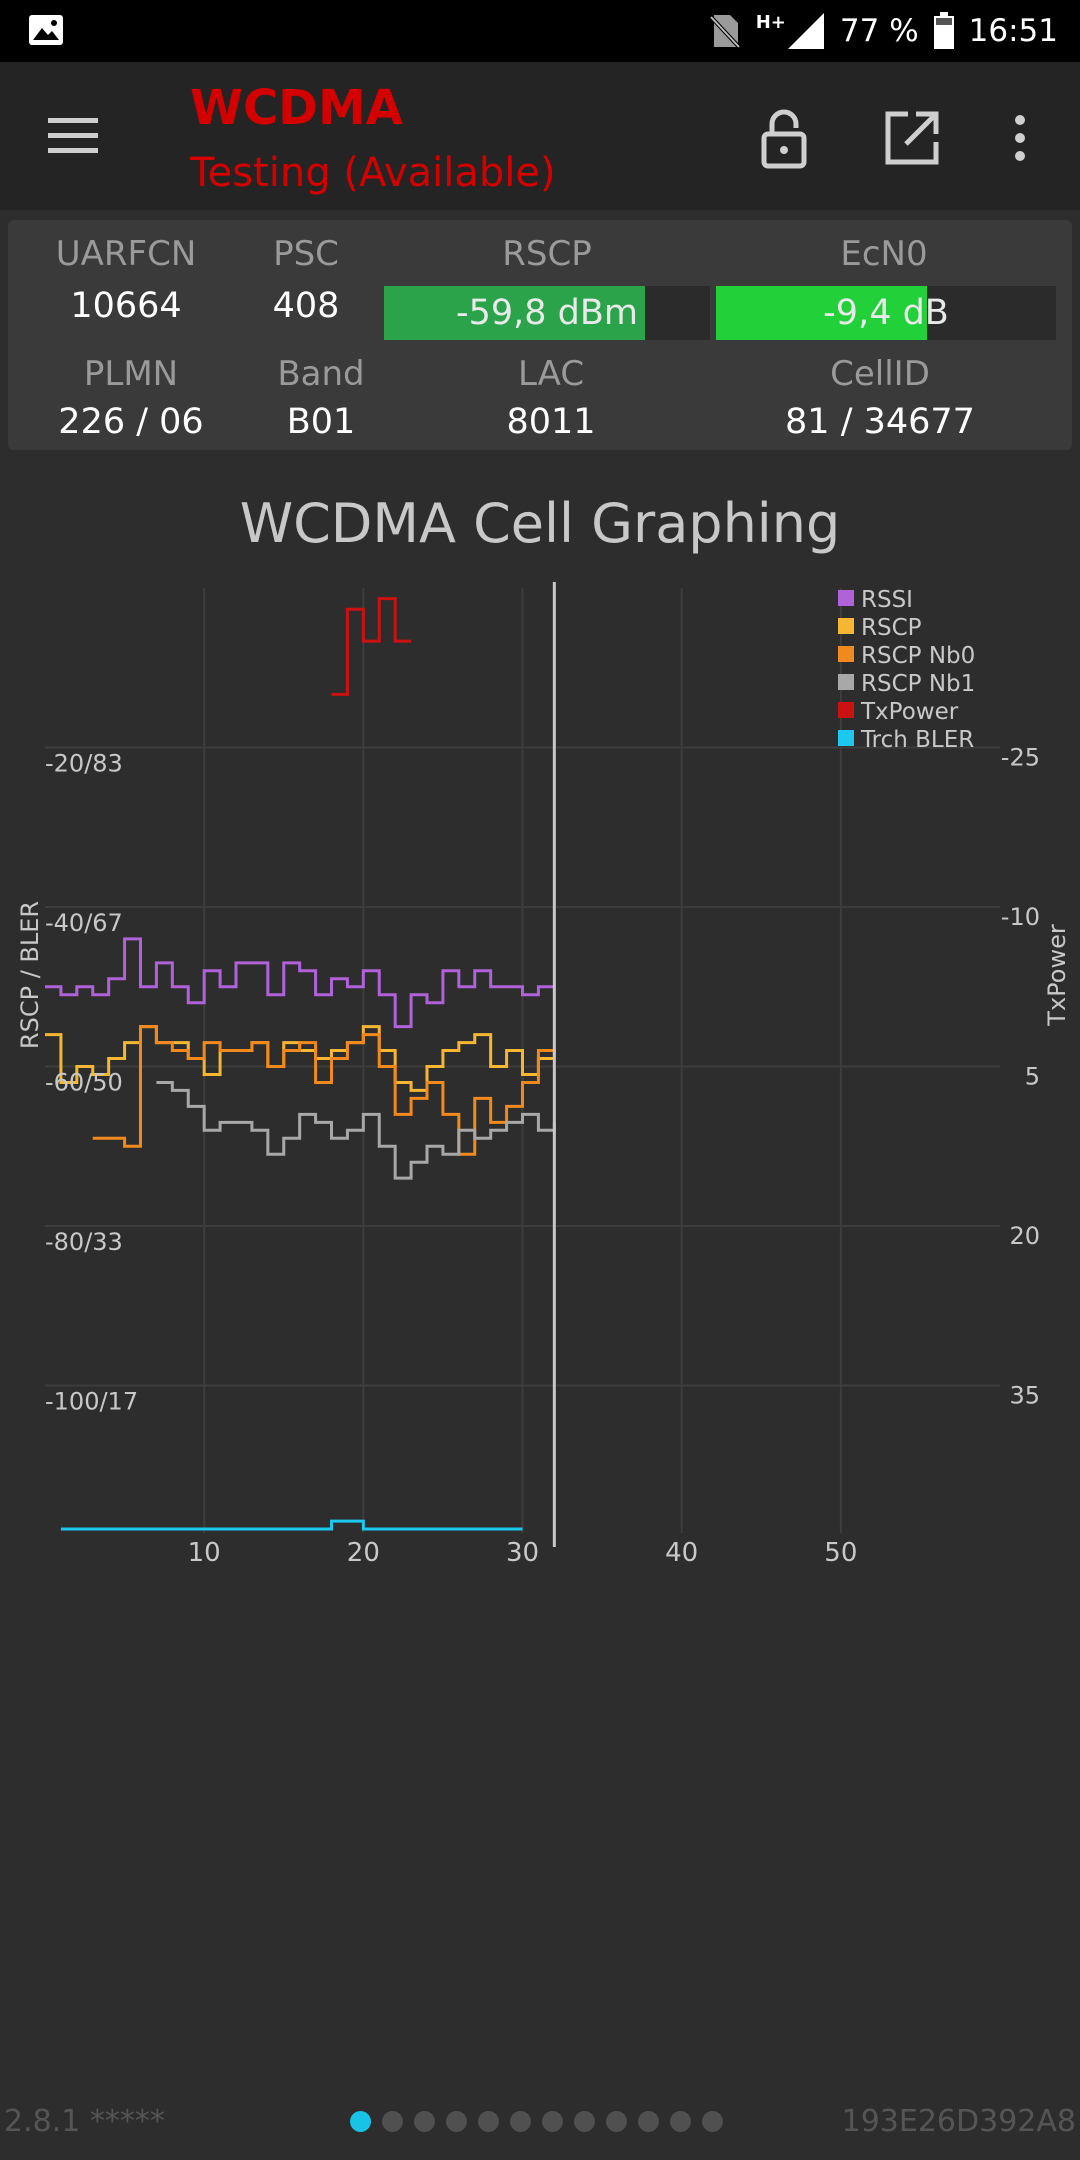 This screenshot has height=2160, width=1080. What do you see at coordinates (1020, 758) in the screenshot?
I see `y2-tick-label: -25` at bounding box center [1020, 758].